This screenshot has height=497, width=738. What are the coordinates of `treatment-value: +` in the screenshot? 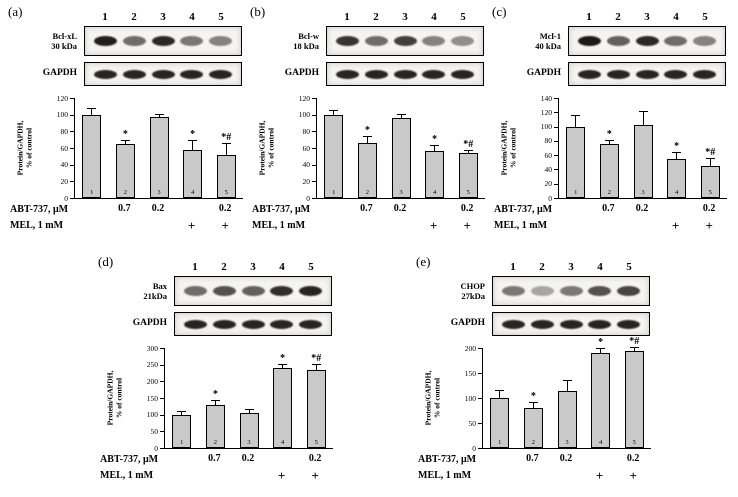 It's located at (675, 225).